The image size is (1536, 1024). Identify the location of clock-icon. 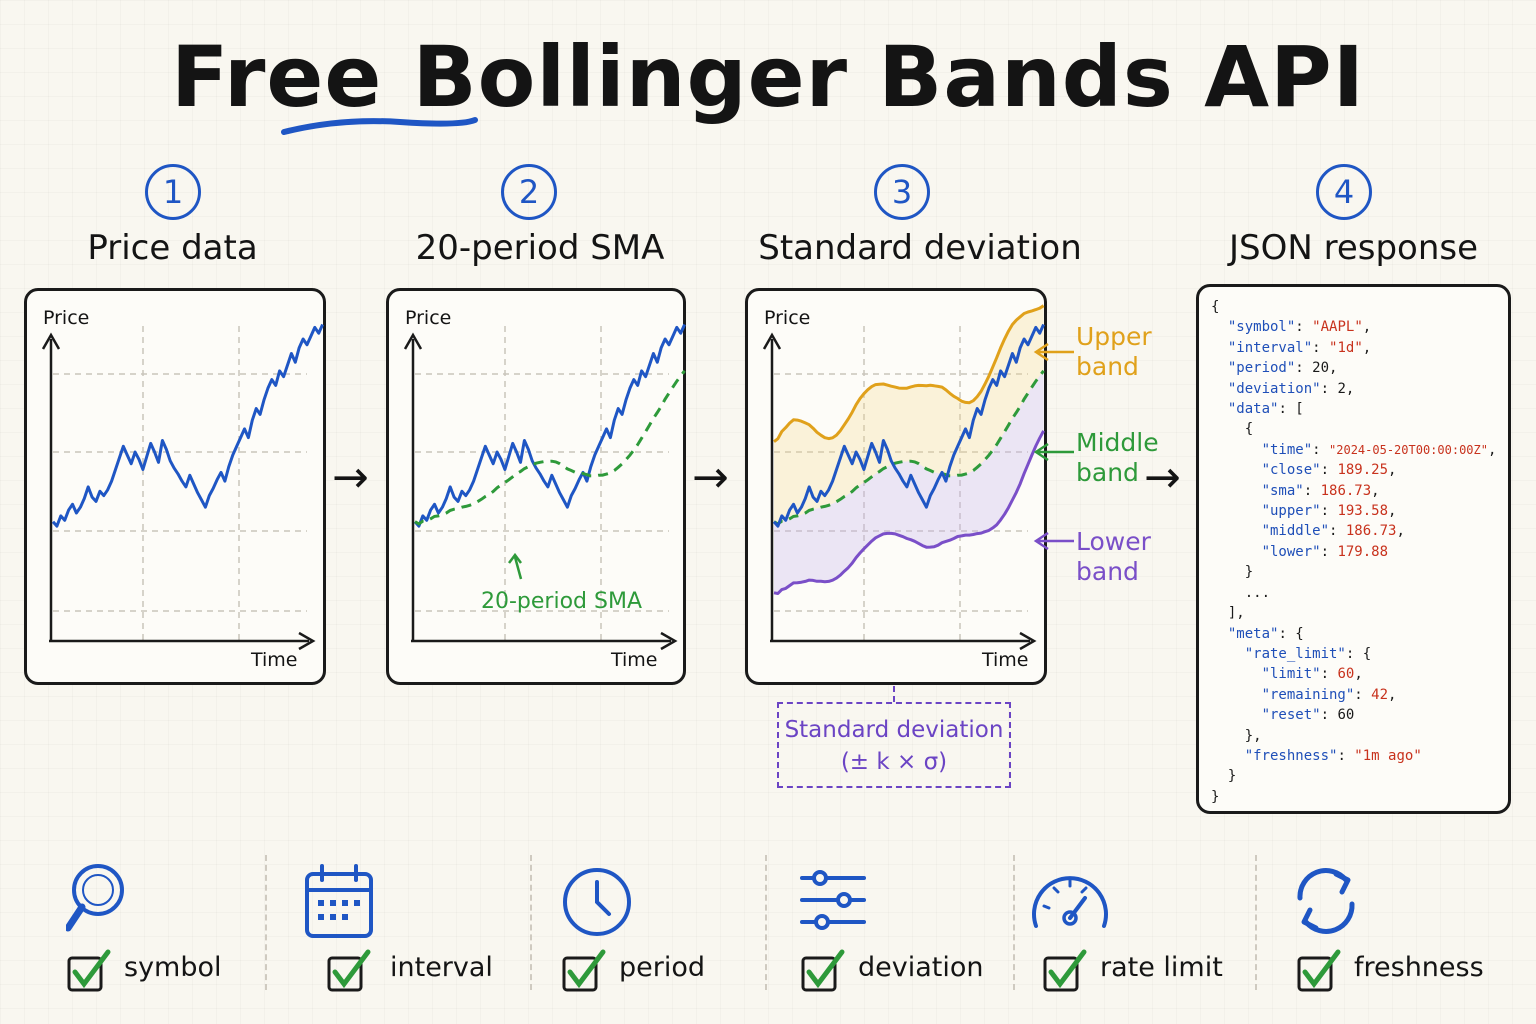
(597, 902).